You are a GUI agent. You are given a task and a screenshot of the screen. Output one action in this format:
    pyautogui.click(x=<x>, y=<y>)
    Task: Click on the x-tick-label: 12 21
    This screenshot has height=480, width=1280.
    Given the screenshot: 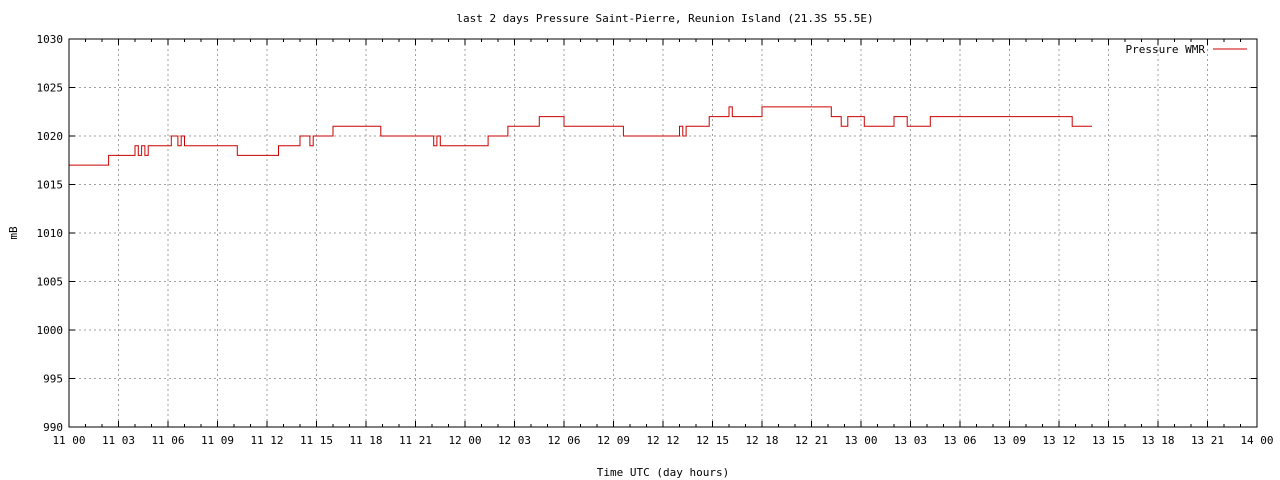 What is the action you would take?
    pyautogui.click(x=811, y=440)
    